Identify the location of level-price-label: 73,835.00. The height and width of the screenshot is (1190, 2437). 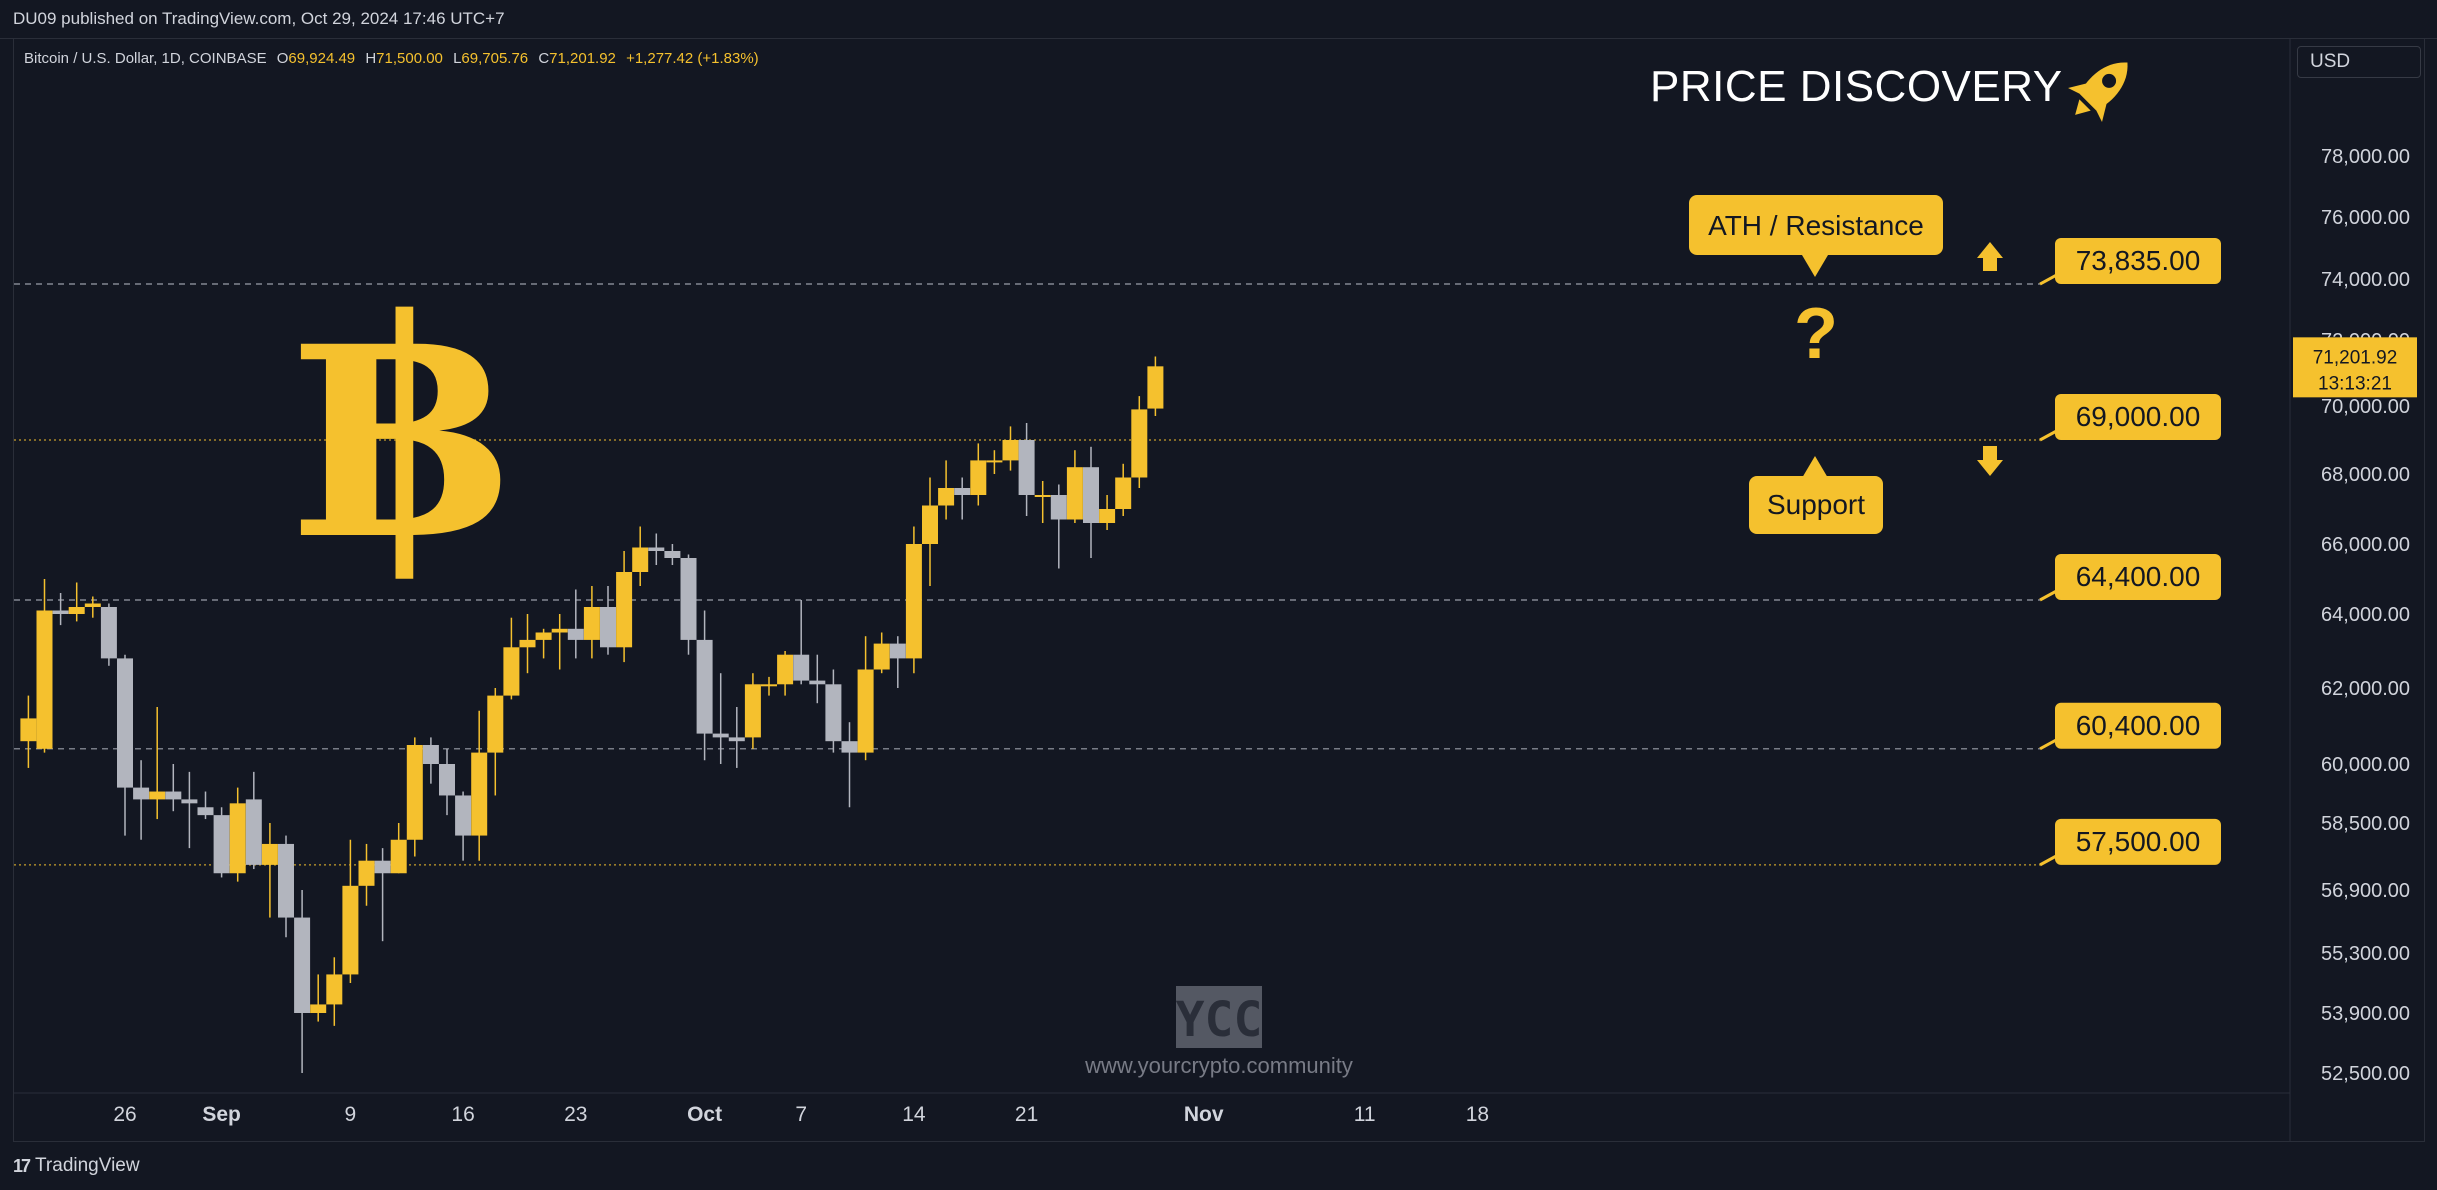
(2138, 260).